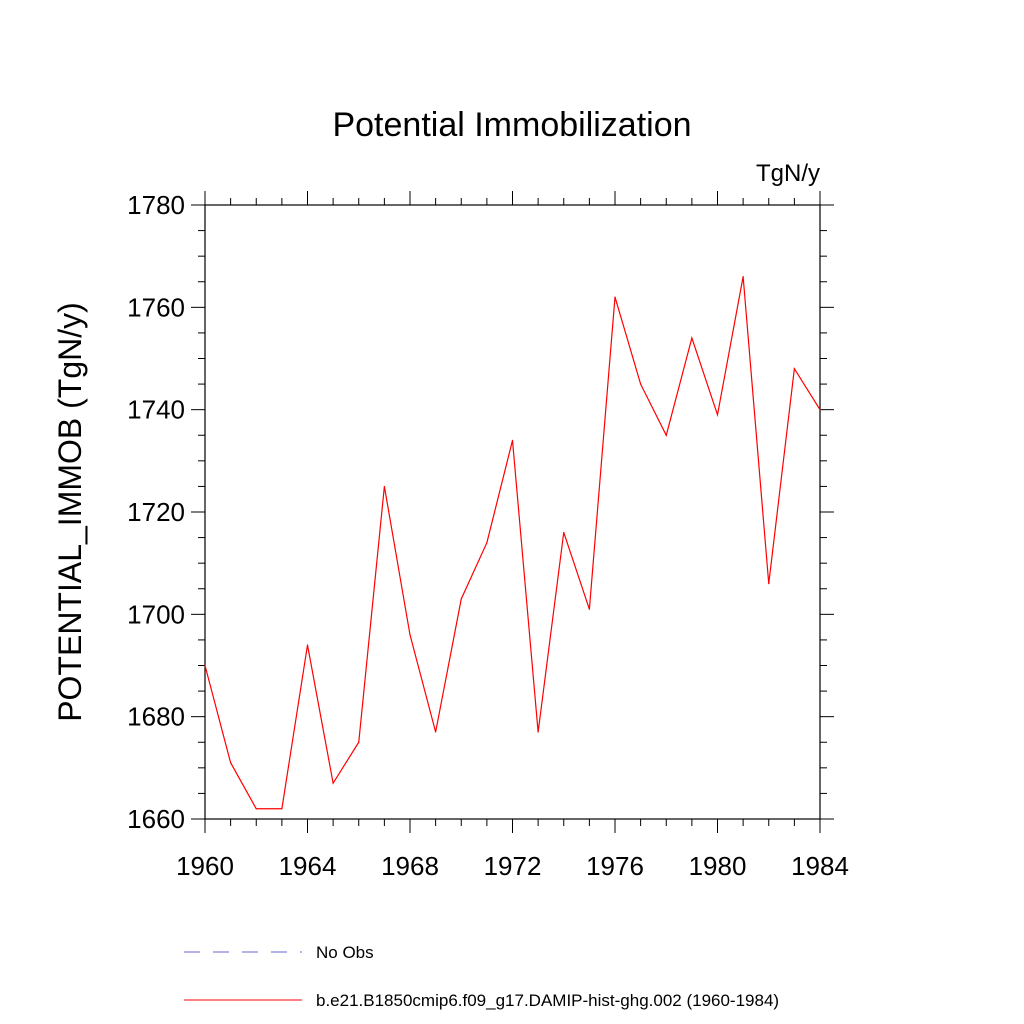  Describe the element at coordinates (156, 512) in the screenshot. I see `y-tick-label: 1720` at that location.